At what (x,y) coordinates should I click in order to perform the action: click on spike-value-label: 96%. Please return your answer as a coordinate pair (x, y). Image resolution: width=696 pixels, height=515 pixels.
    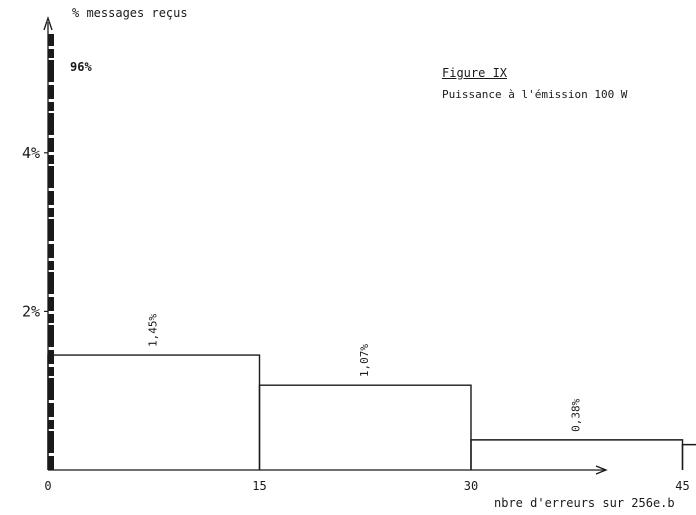
    Looking at the image, I should click on (81, 67).